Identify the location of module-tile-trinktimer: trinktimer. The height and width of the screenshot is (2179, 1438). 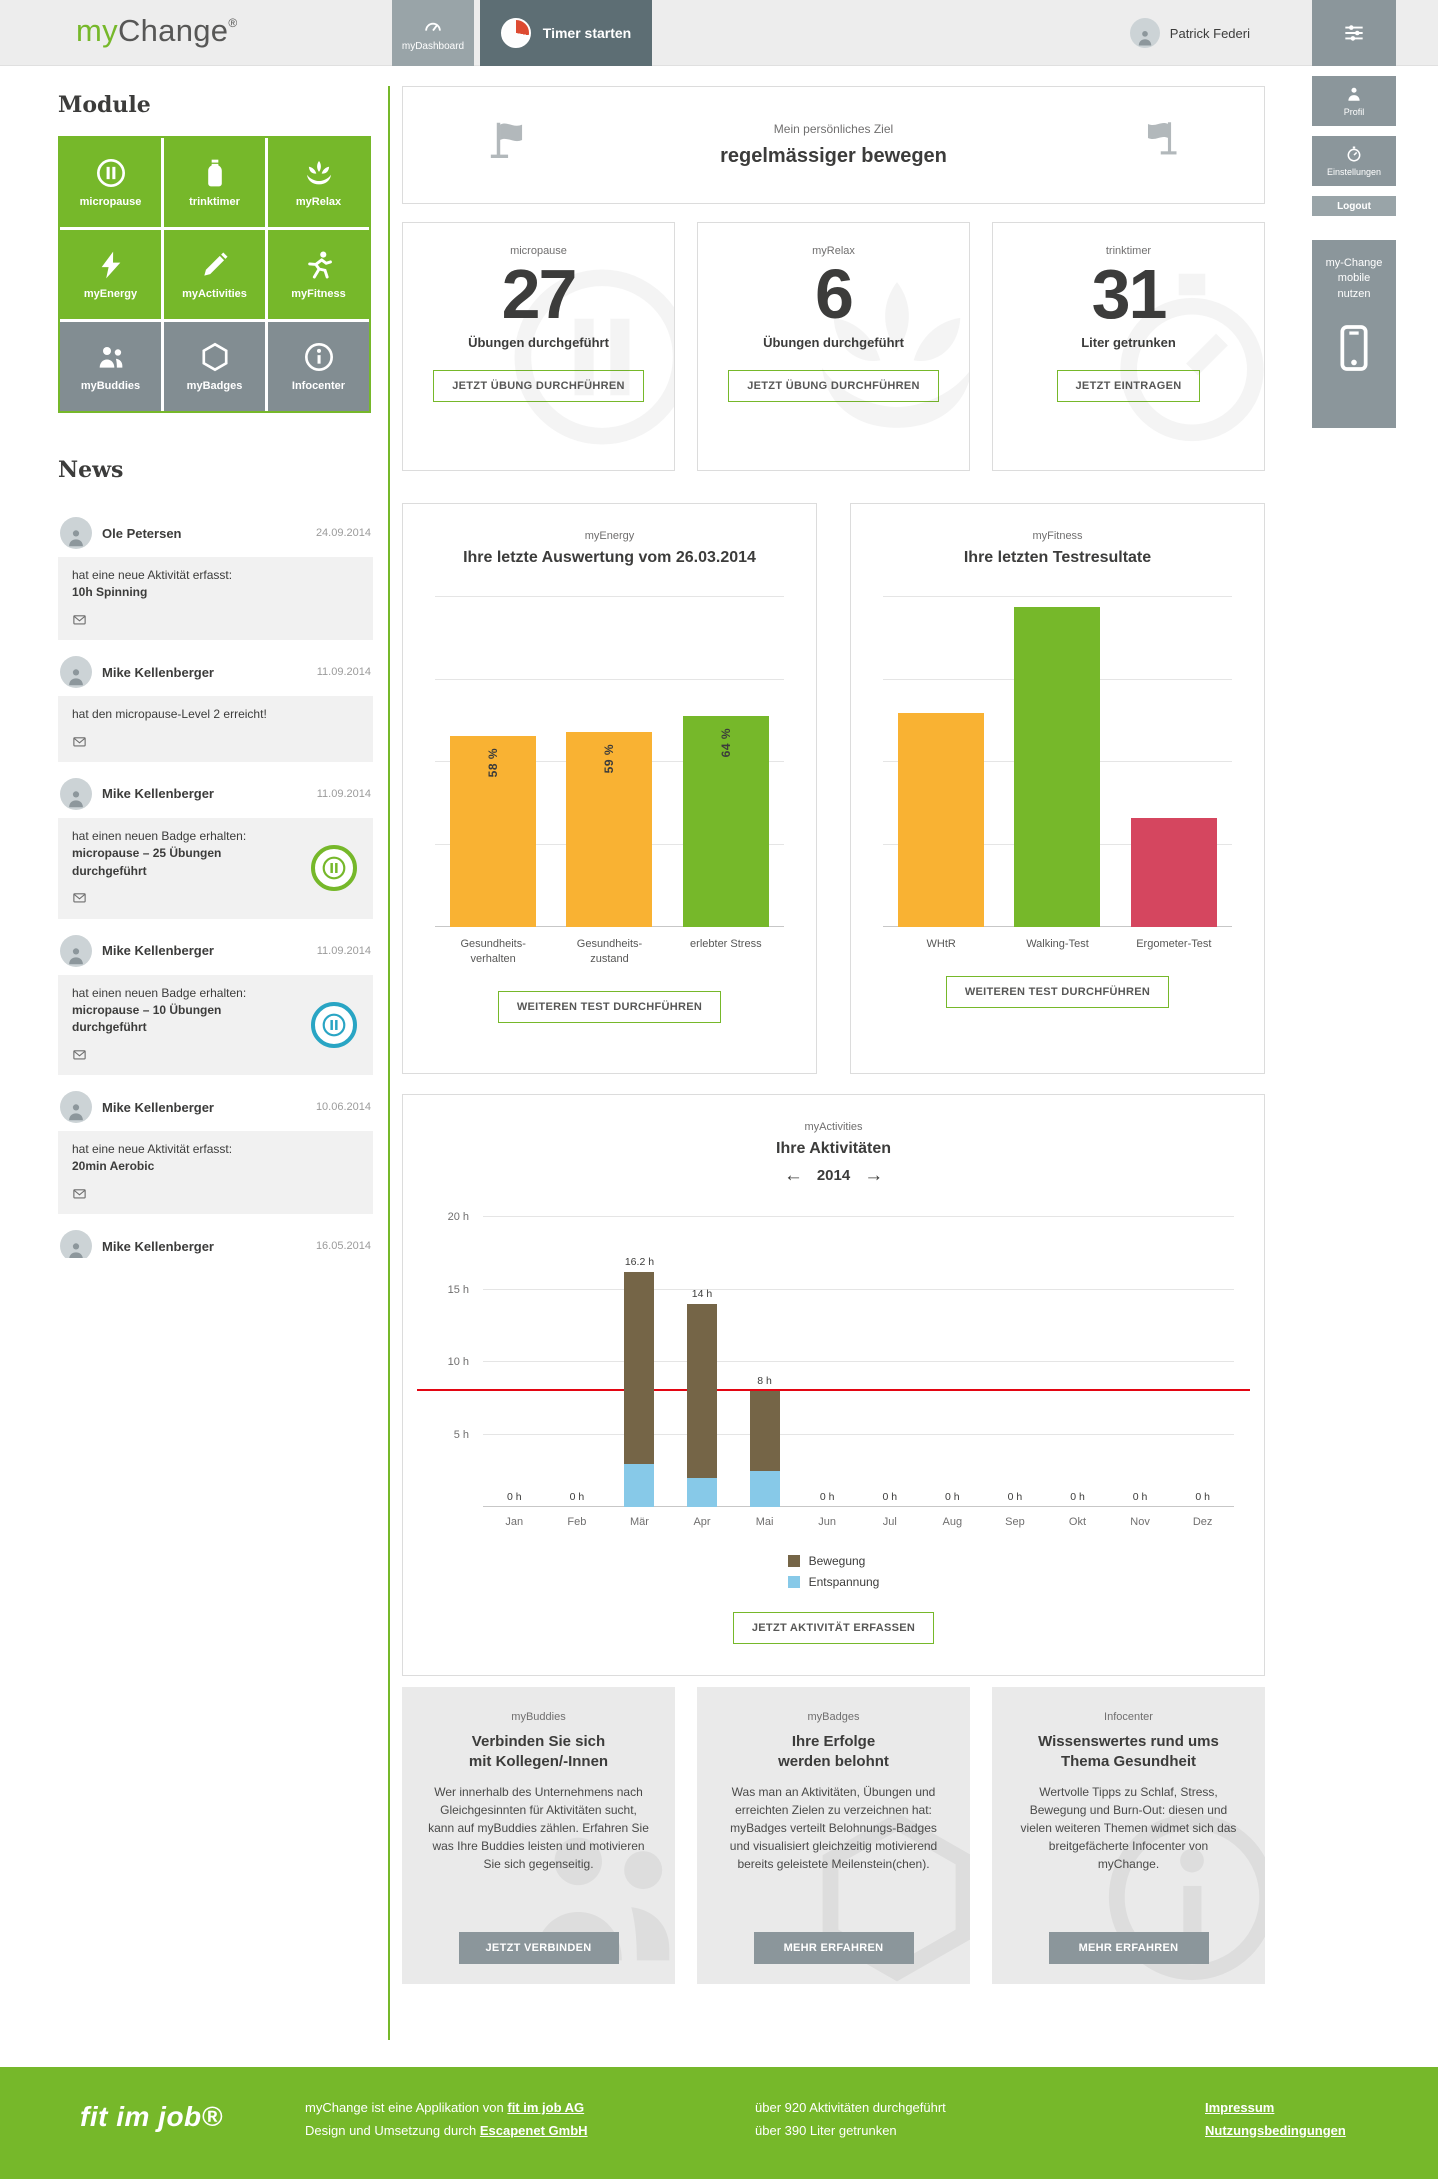
(214, 182).